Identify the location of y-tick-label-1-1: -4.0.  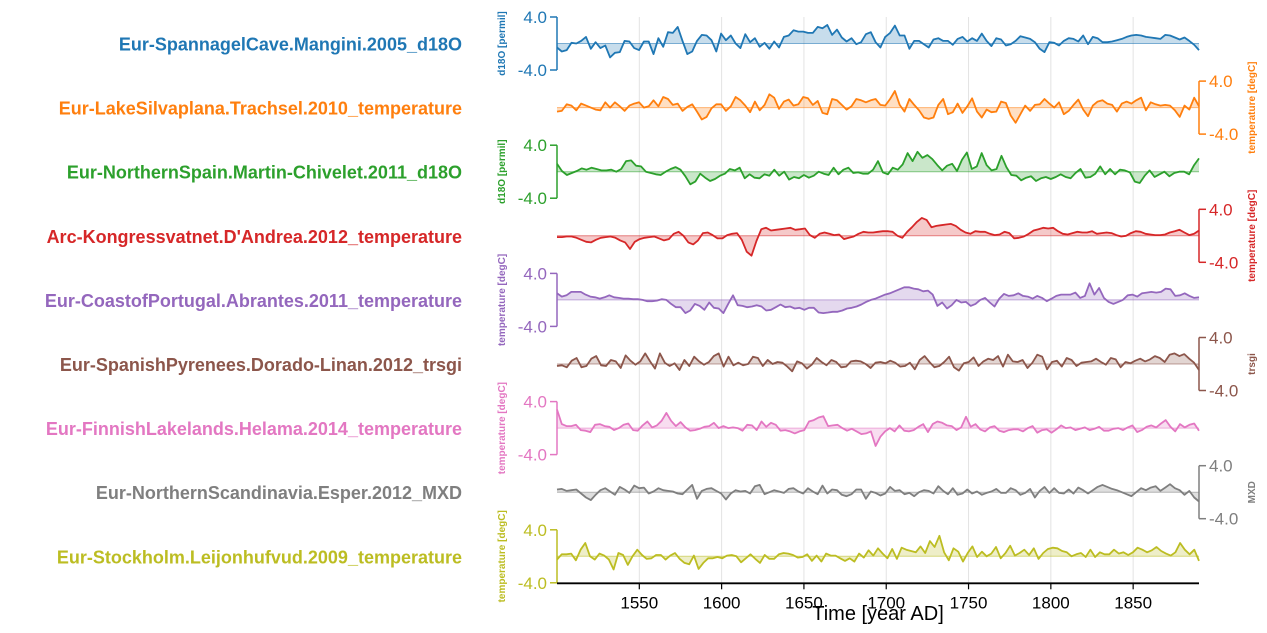
(1223, 134).